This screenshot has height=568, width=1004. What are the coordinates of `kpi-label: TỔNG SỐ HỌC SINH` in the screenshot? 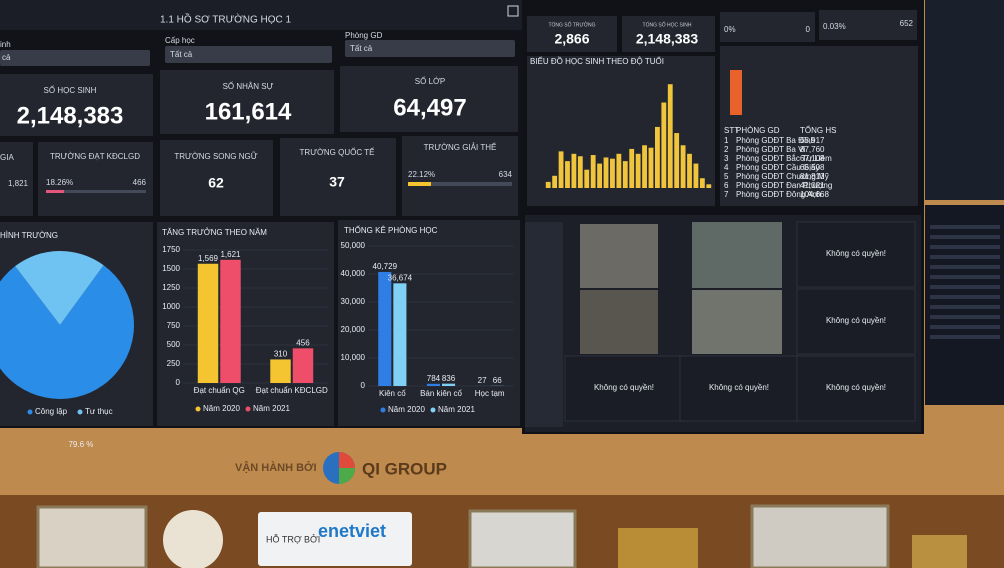 It's located at (667, 24).